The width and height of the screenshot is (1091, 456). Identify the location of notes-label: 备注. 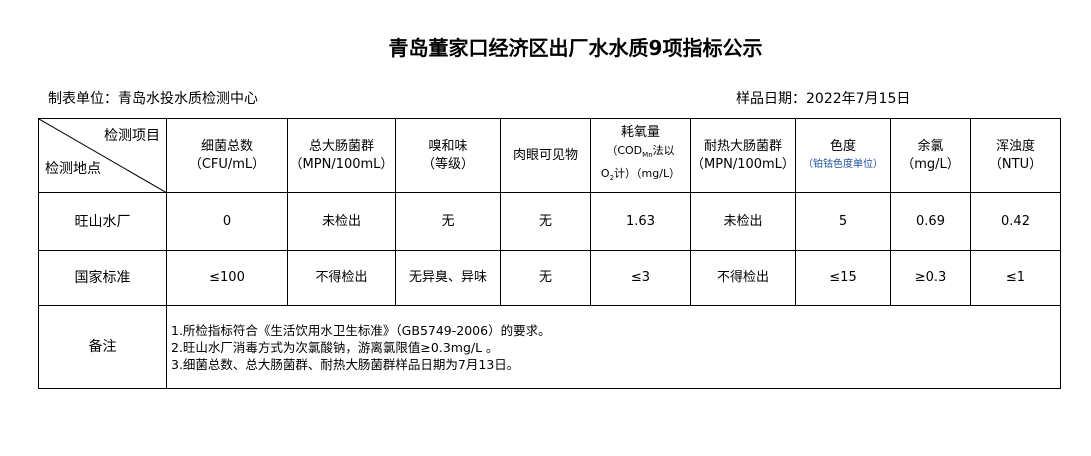
(102, 347).